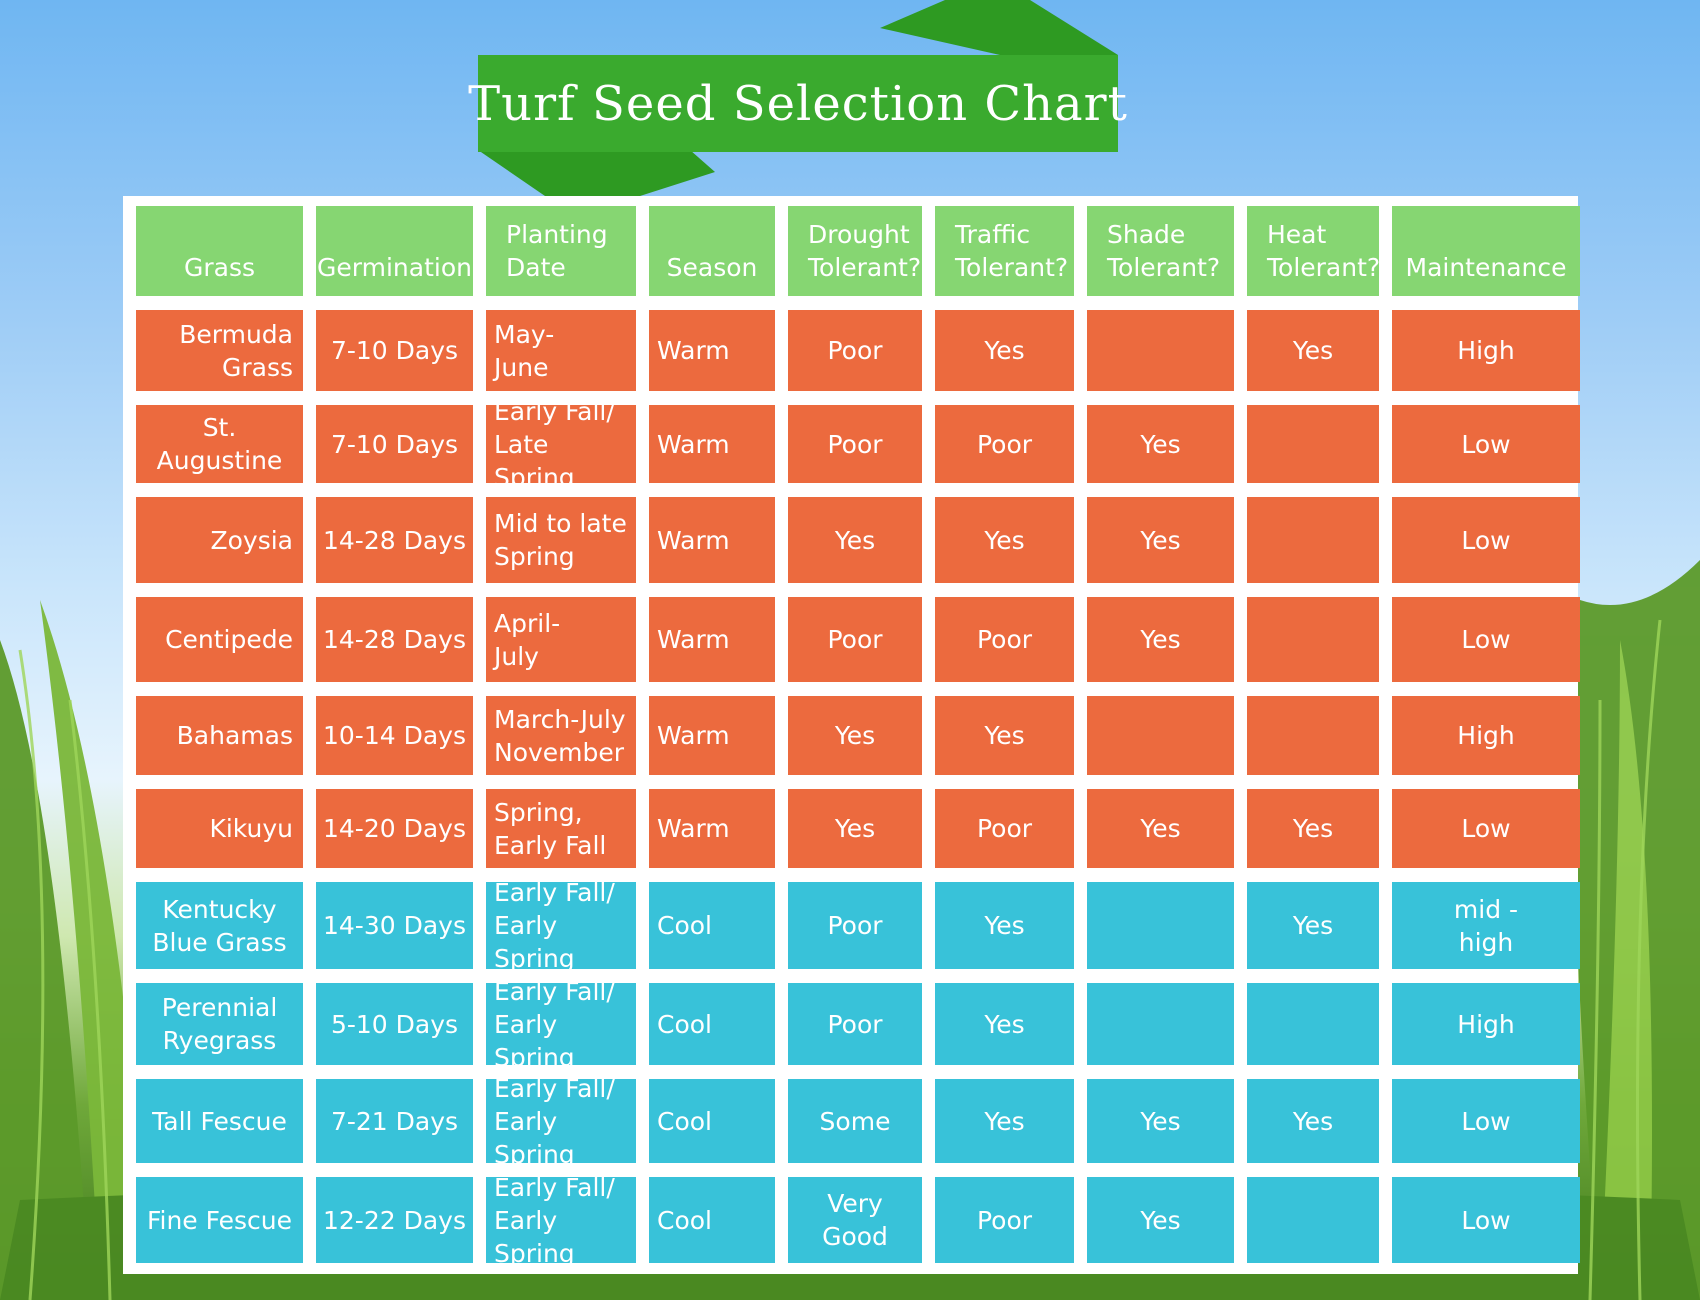 This screenshot has height=1300, width=1700. I want to click on cell-germination: 14-28 Days, so click(394, 639).